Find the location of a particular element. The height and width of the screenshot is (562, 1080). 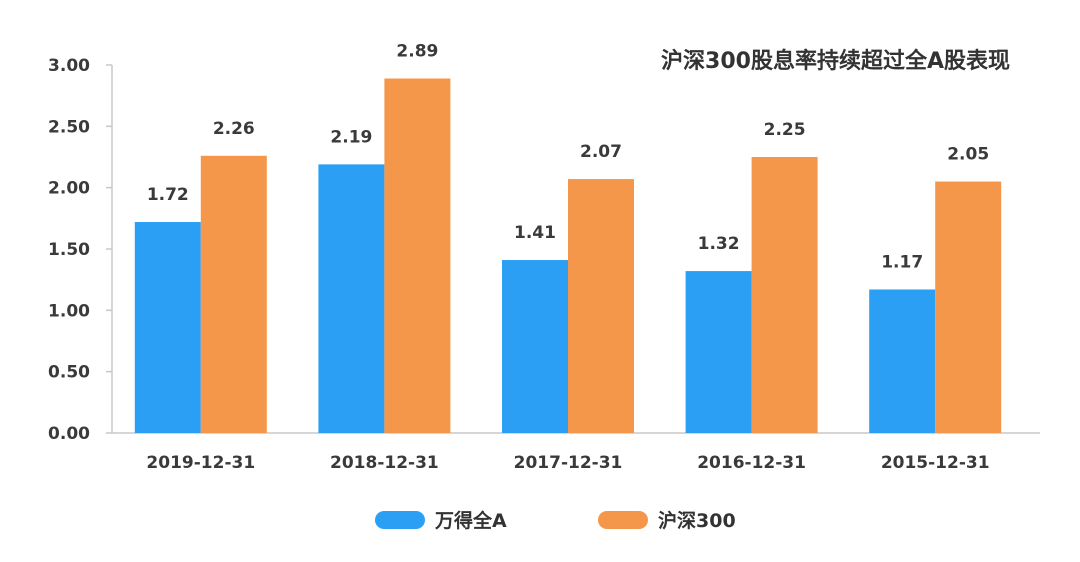

x-tick-label: 2016-12-31 is located at coordinates (751, 463).